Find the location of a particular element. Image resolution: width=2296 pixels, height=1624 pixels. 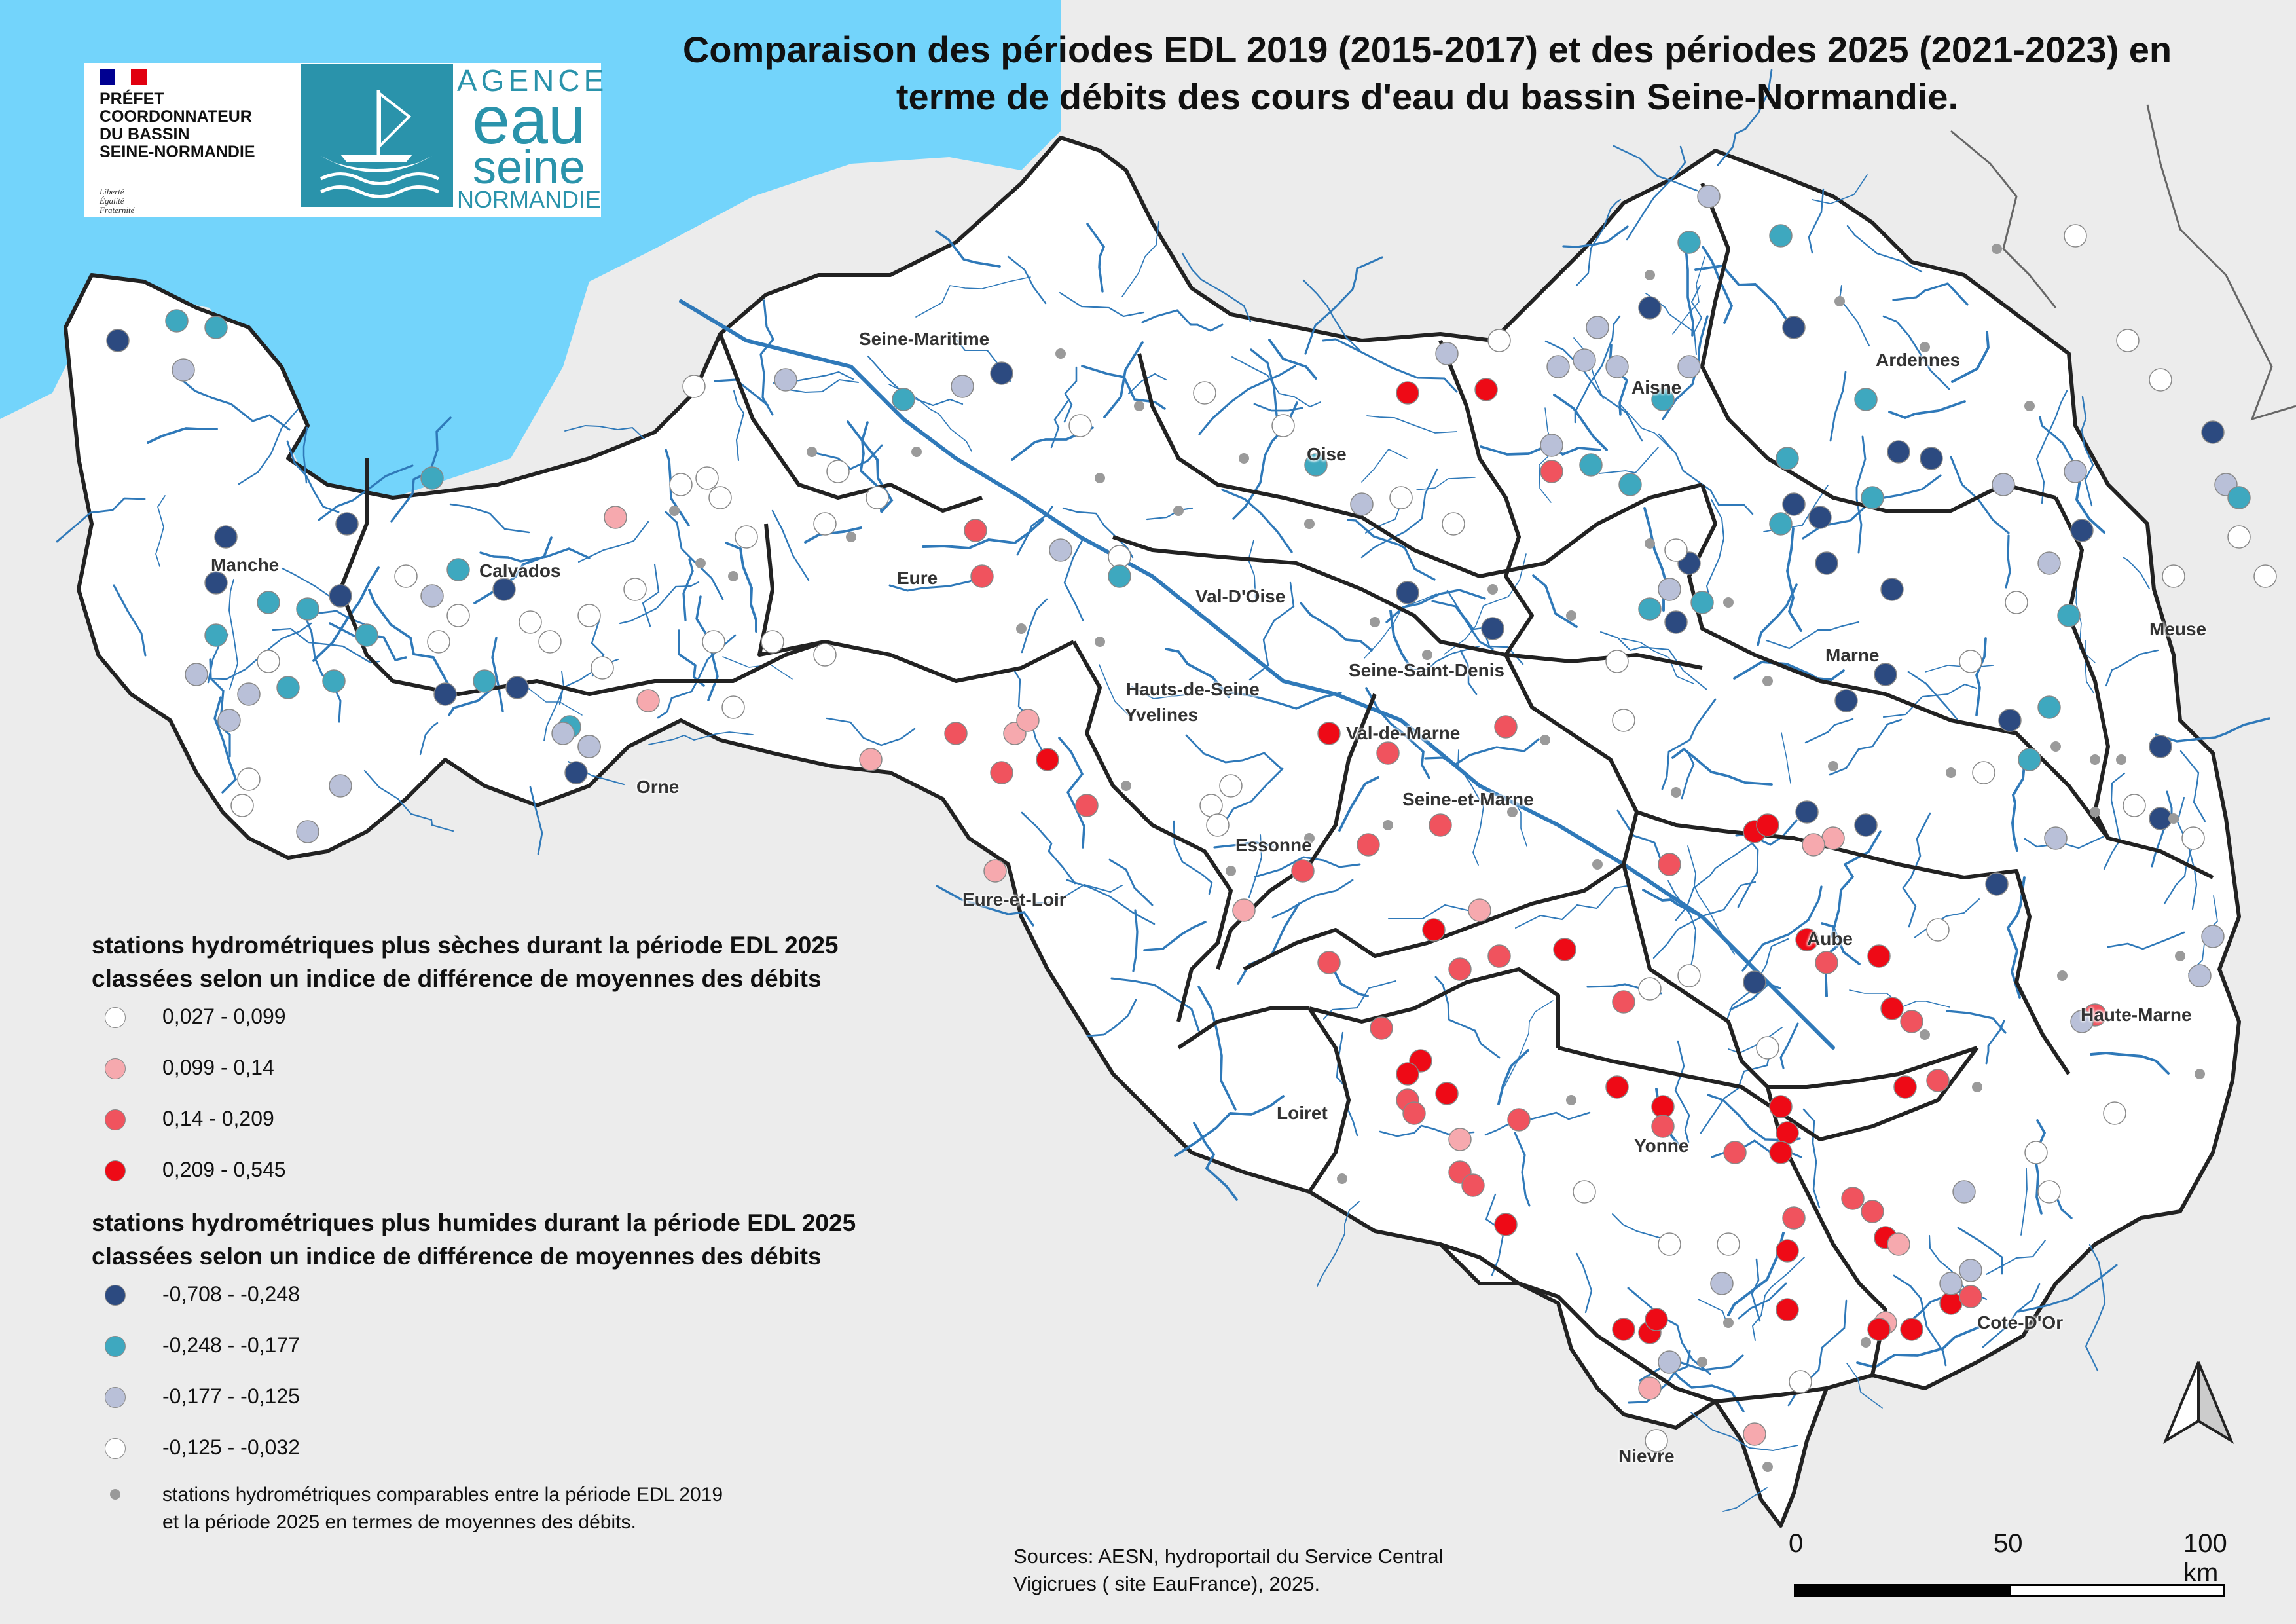

agence-line4: NORMANDIE is located at coordinates (529, 199).